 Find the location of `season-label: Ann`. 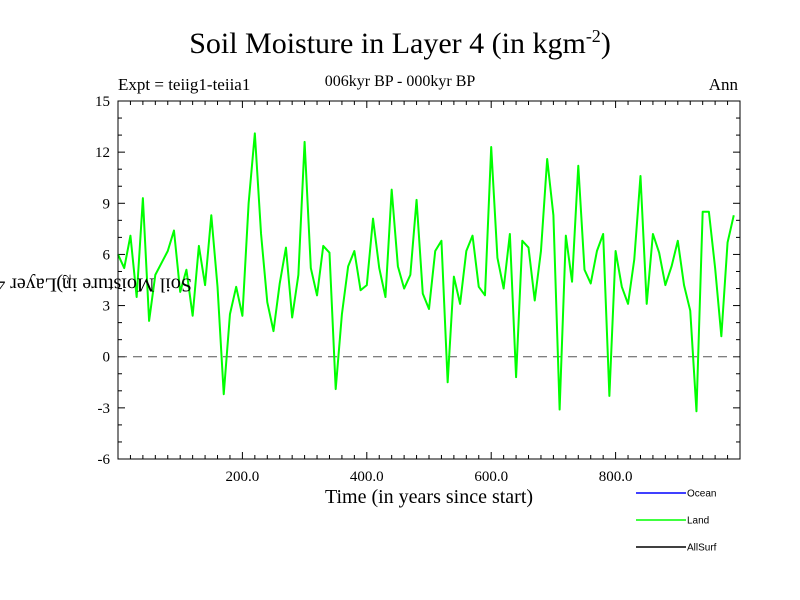

season-label: Ann is located at coordinates (723, 84).